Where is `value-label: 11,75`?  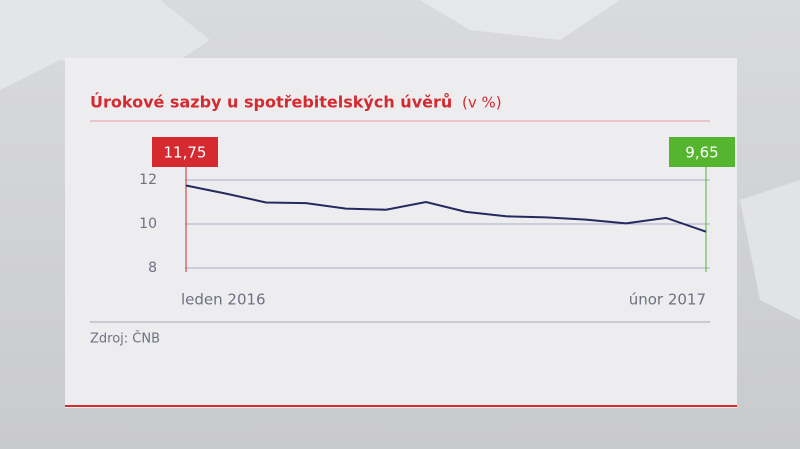 value-label: 11,75 is located at coordinates (185, 153).